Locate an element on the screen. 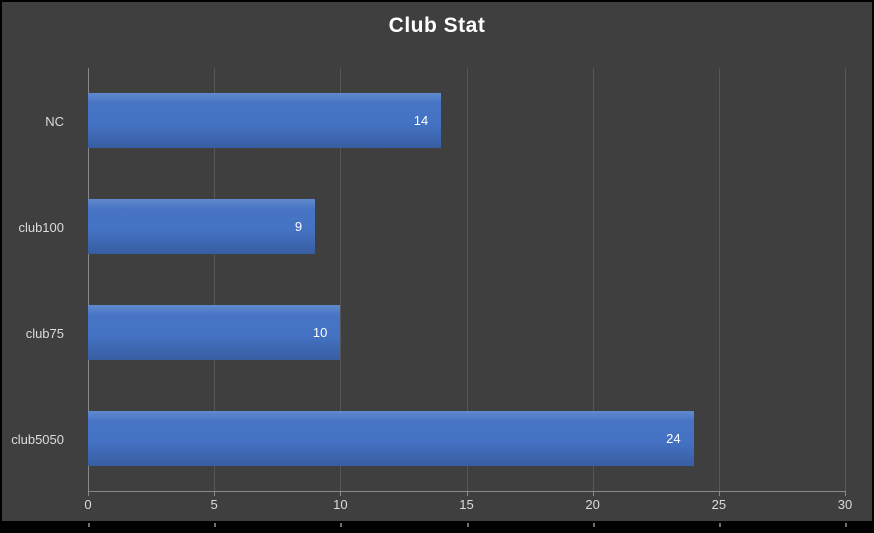 This screenshot has width=874, height=533. y-axis-category-label: club5050 is located at coordinates (37, 439).